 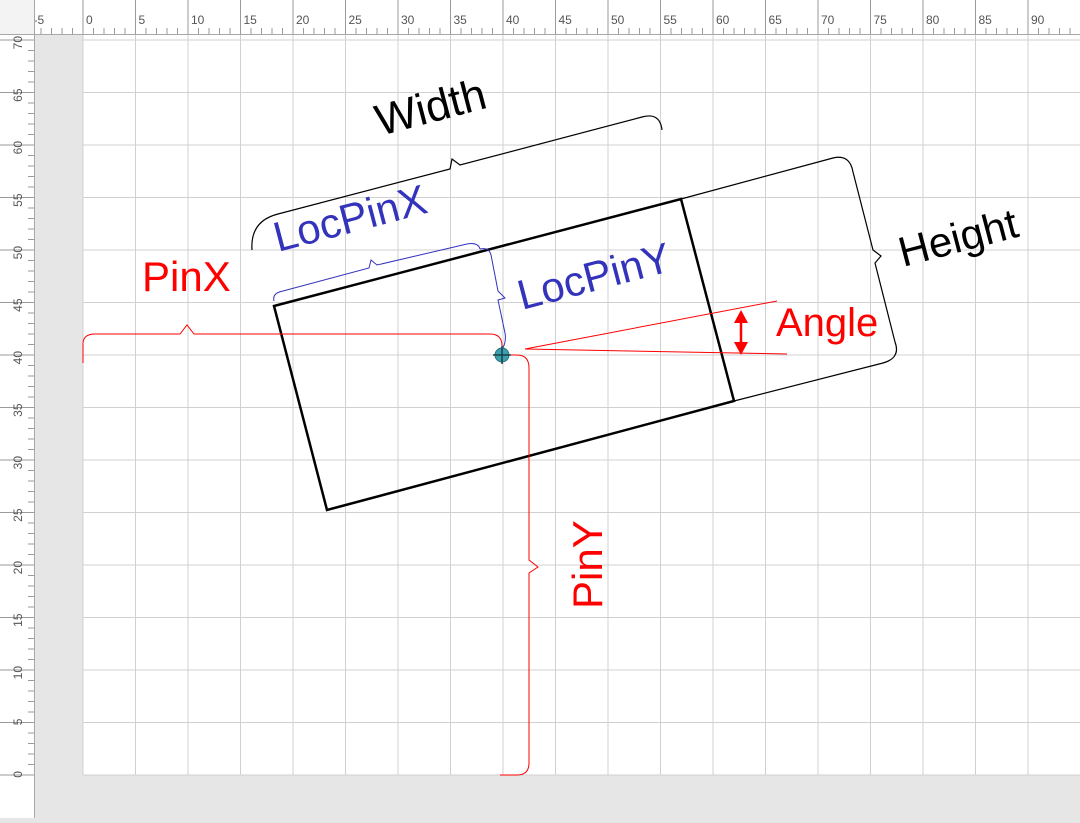 I want to click on ruler-tick-label: 85, so click(x=986, y=20).